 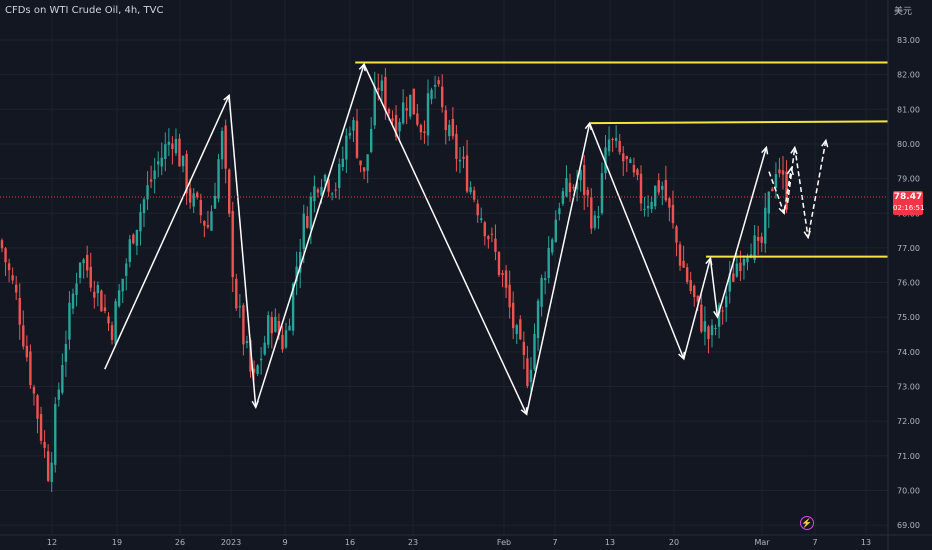 I want to click on last-price-value: 78.47, so click(x=908, y=197).